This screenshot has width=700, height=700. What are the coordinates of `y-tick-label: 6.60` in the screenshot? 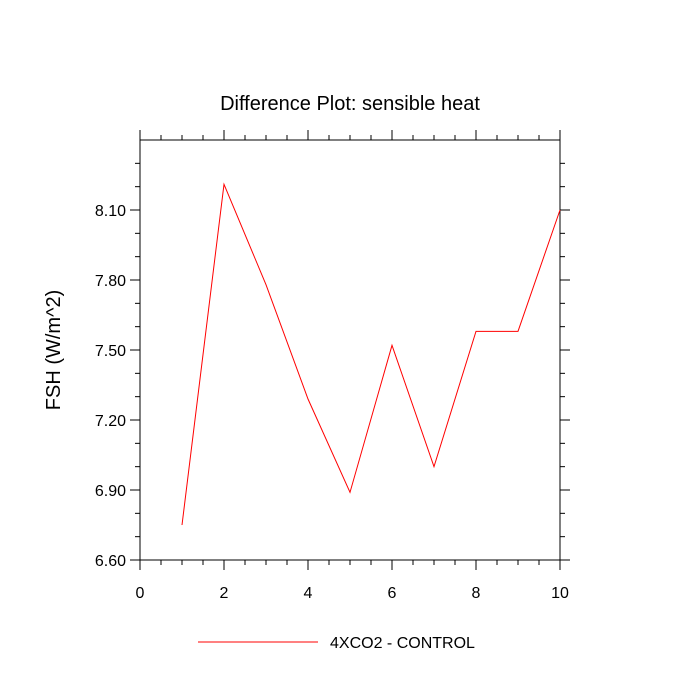 It's located at (110, 561).